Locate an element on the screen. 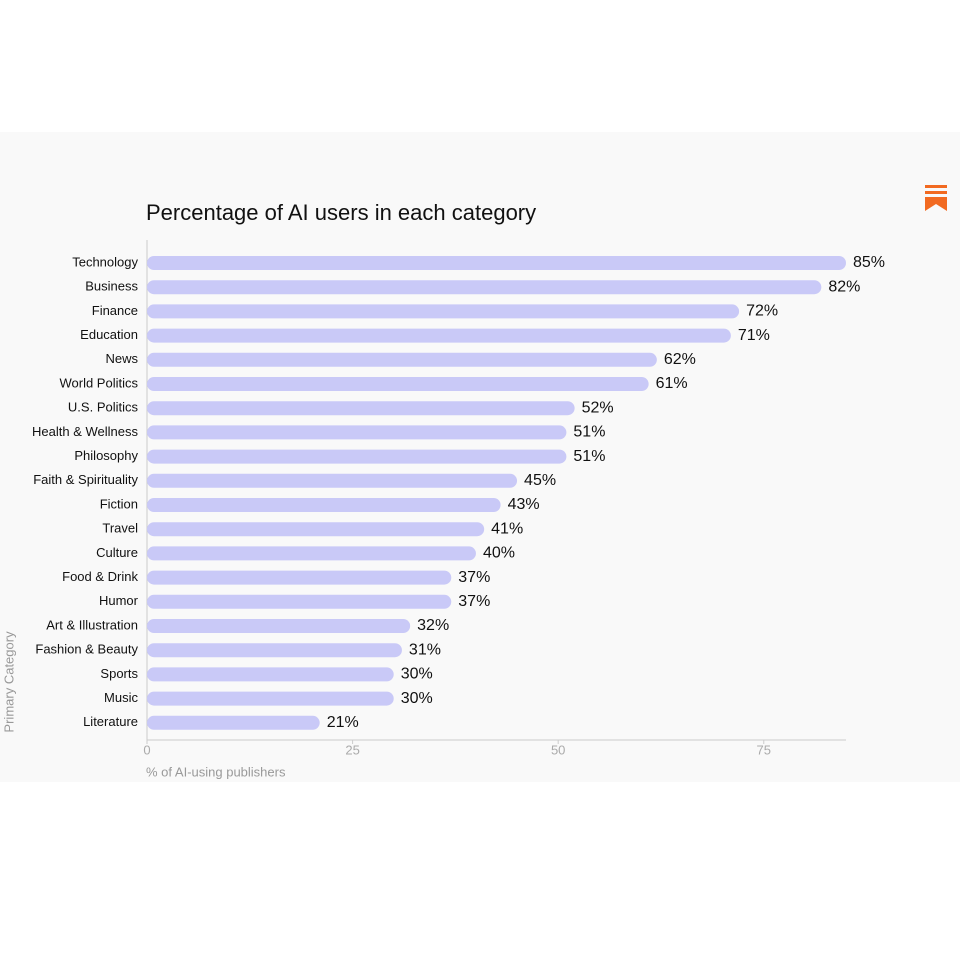 The width and height of the screenshot is (960, 960). value-label: 71% is located at coordinates (754, 335).